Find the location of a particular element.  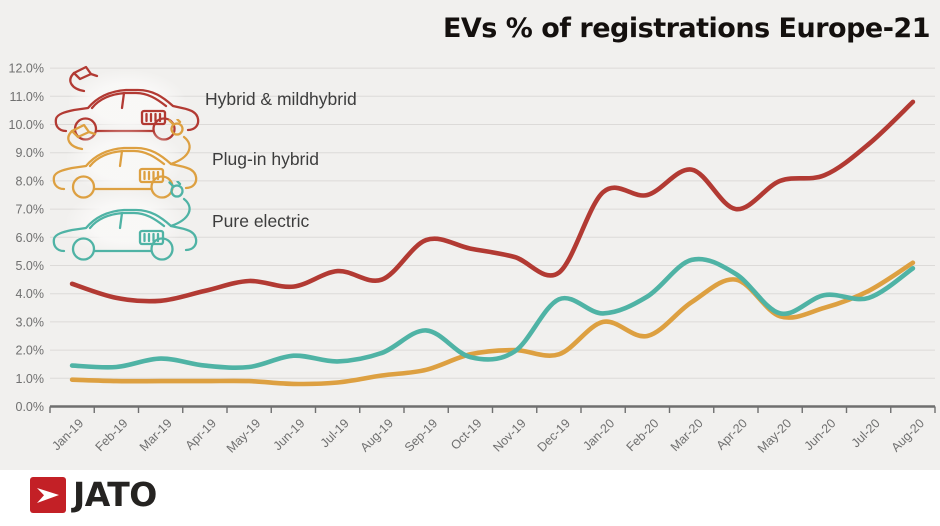

x-tick-label: Apr-20 is located at coordinates (732, 434).